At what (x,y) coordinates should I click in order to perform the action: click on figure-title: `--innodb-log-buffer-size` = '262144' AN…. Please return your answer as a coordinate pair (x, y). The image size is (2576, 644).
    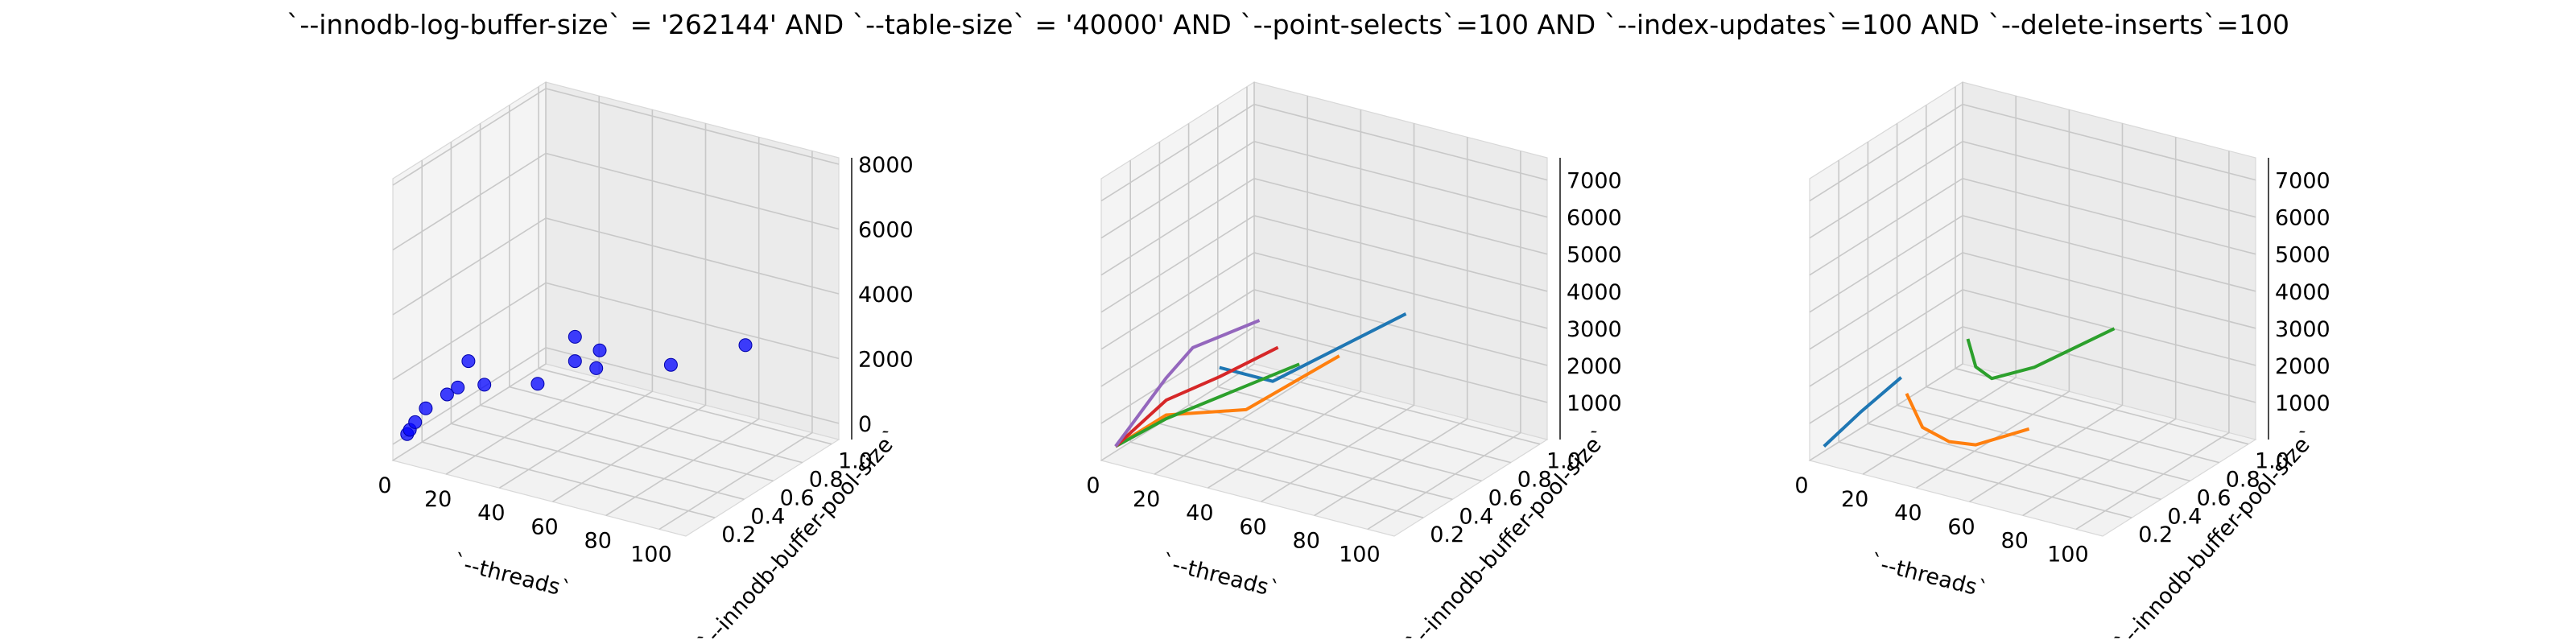
    Looking at the image, I should click on (1288, 24).